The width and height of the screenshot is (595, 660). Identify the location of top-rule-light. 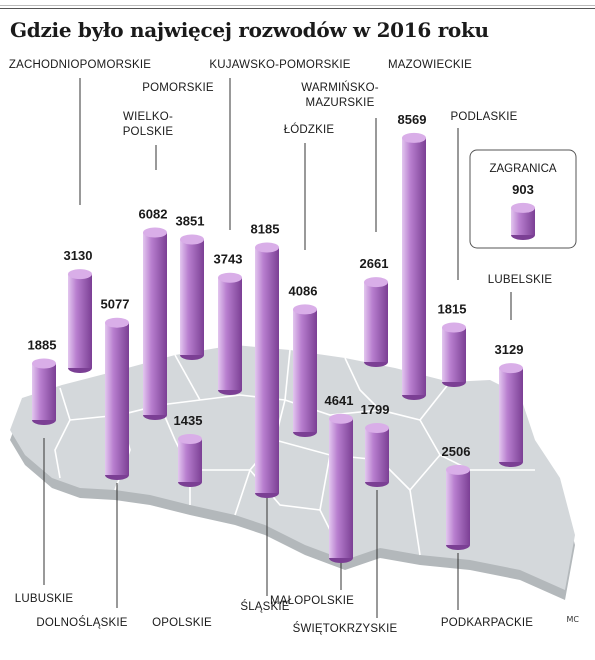
(297, 5).